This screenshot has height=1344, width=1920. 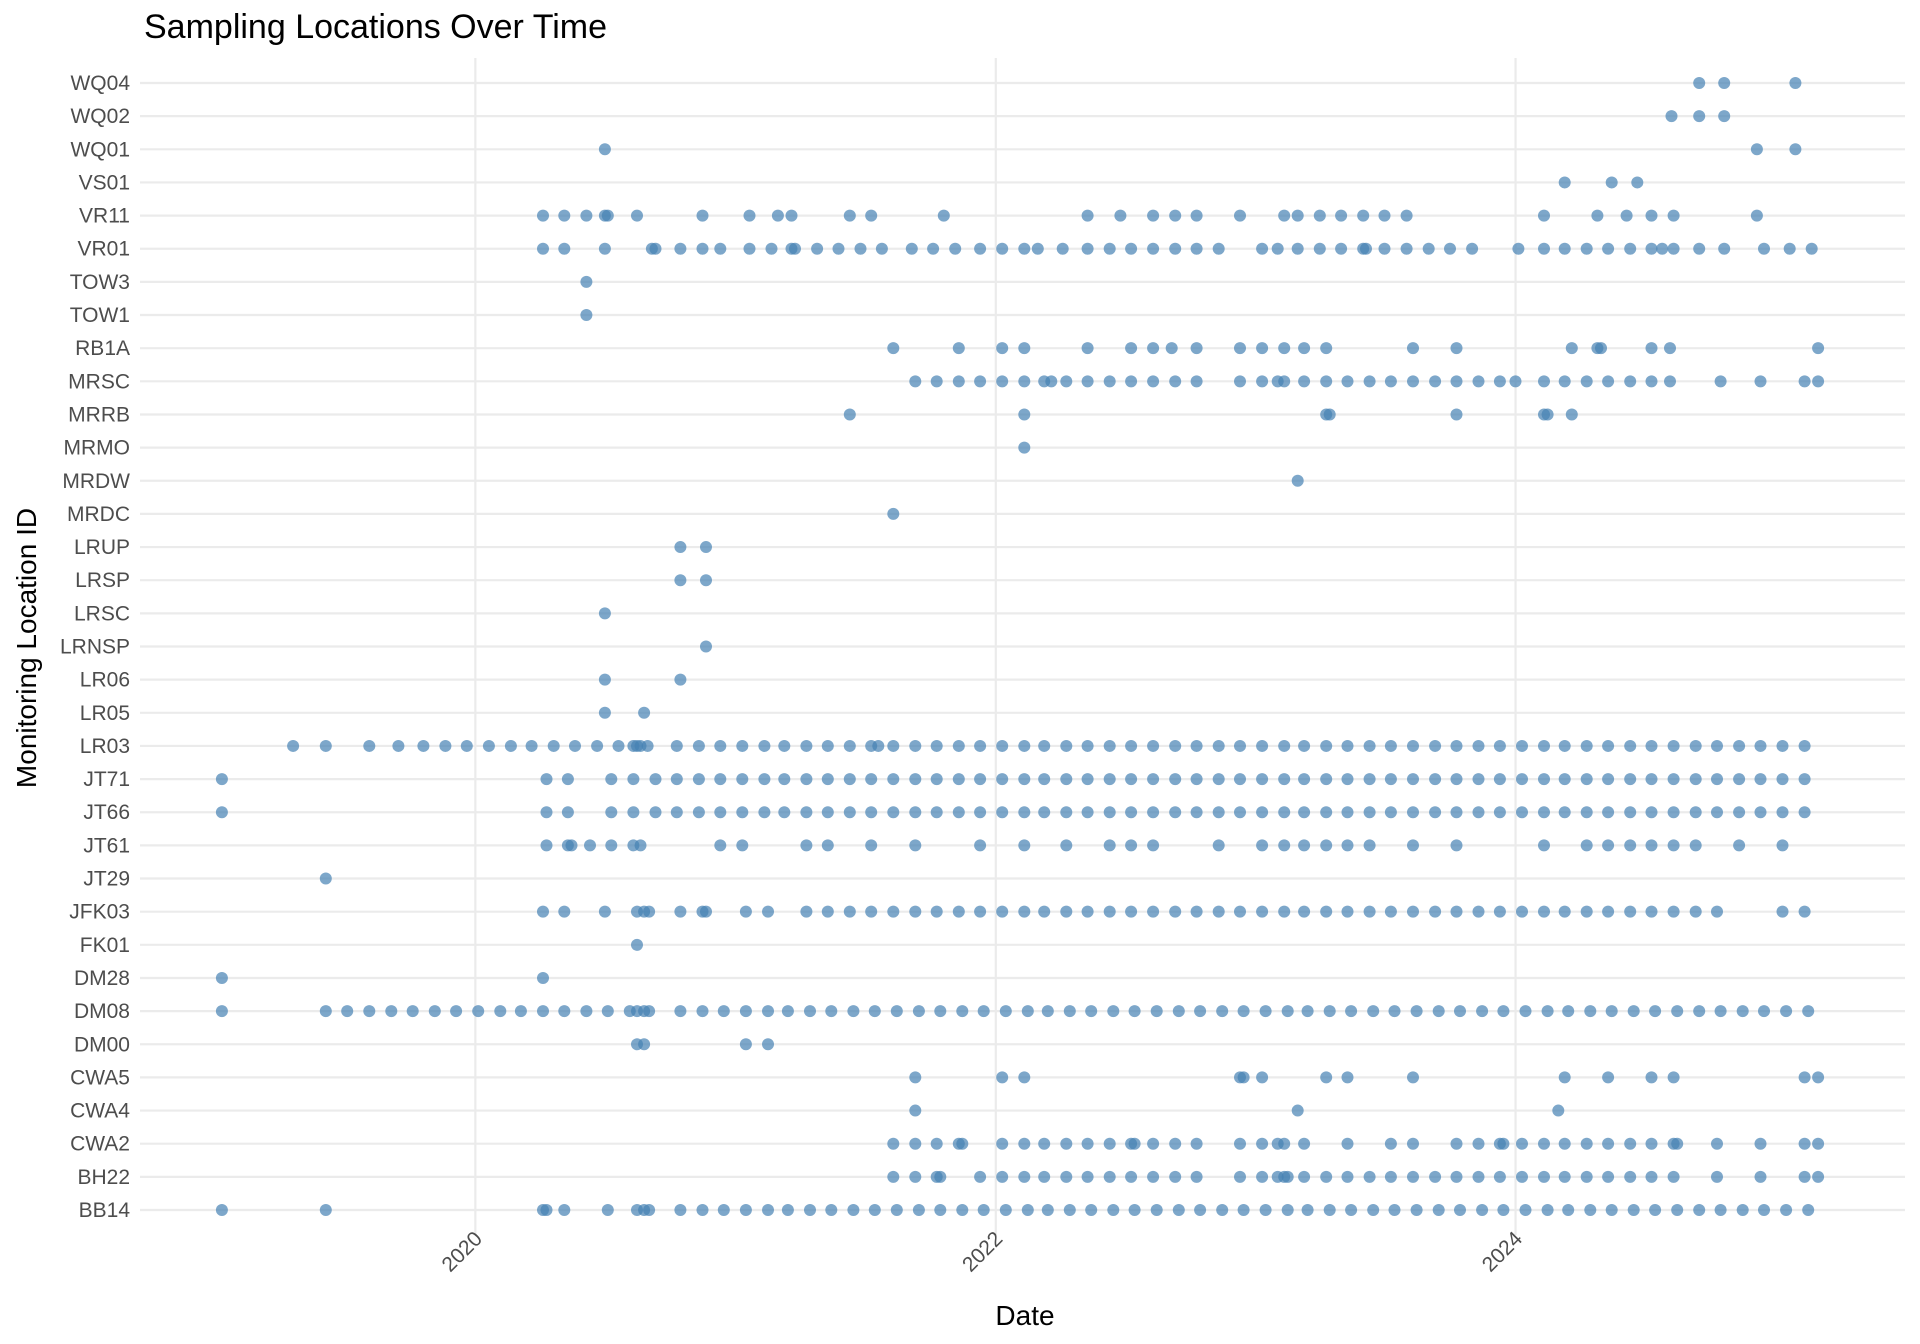 What do you see at coordinates (102, 547) in the screenshot?
I see `y-tick-label: LRUP` at bounding box center [102, 547].